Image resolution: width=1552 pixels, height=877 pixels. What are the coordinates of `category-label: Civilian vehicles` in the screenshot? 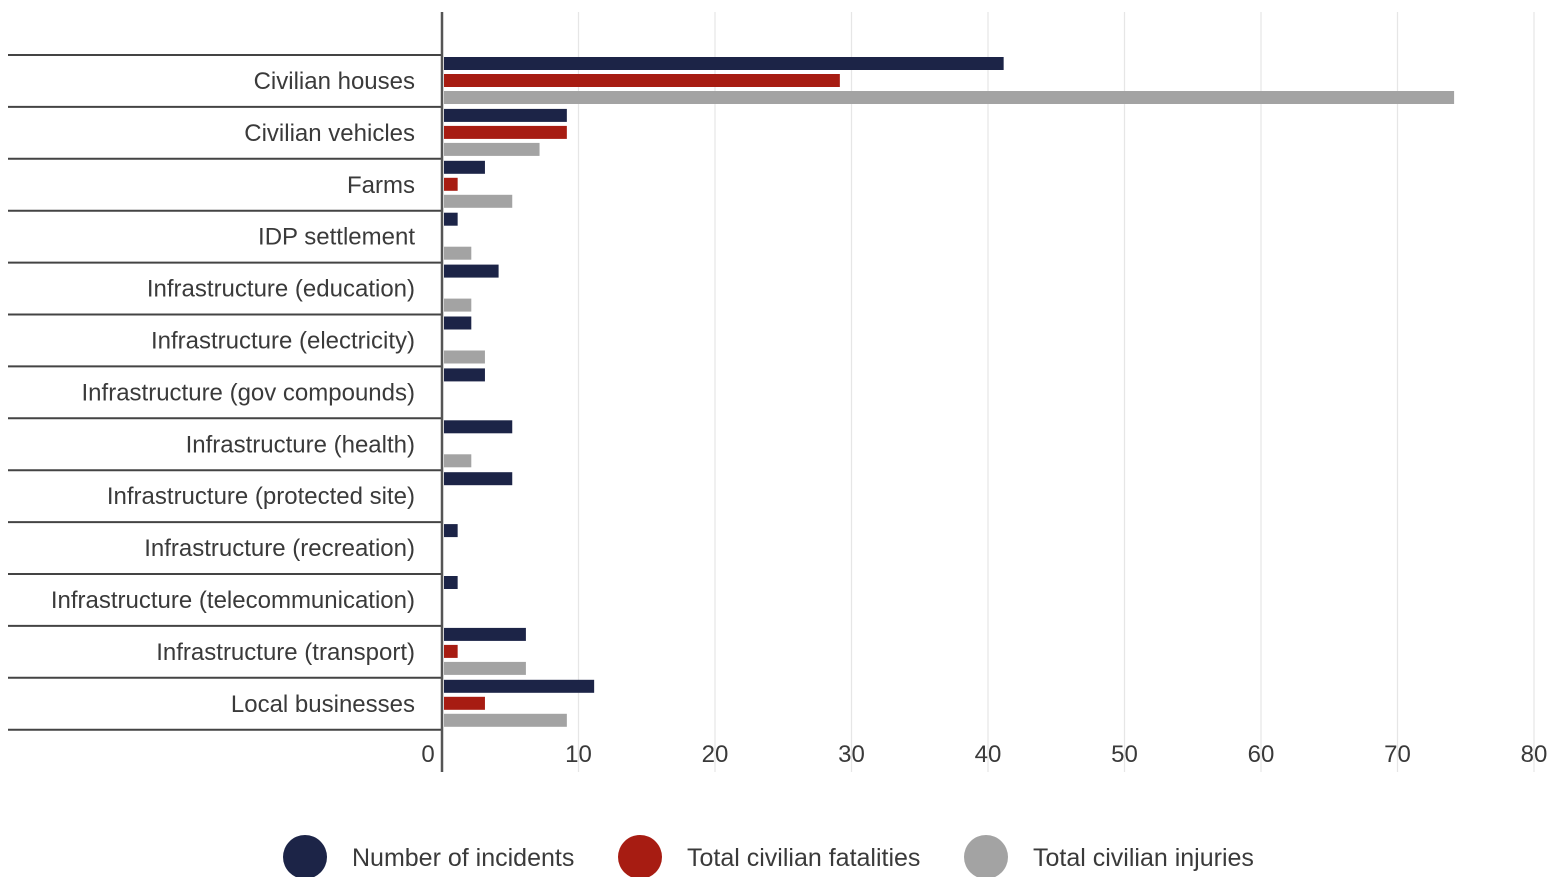 It's located at (329, 133).